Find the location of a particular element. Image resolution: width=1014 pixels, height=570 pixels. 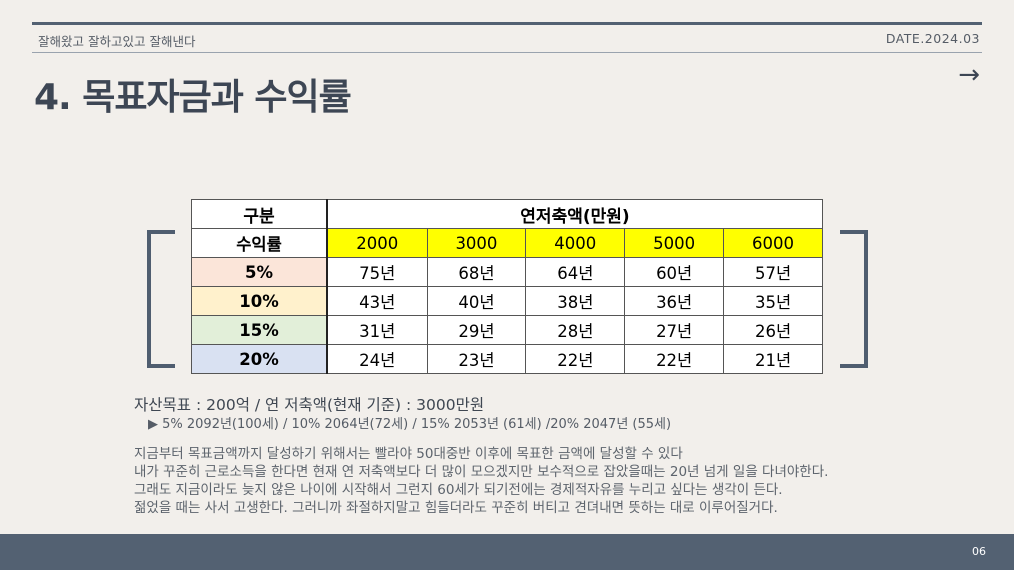

years-cell: 40년 is located at coordinates (476, 301).